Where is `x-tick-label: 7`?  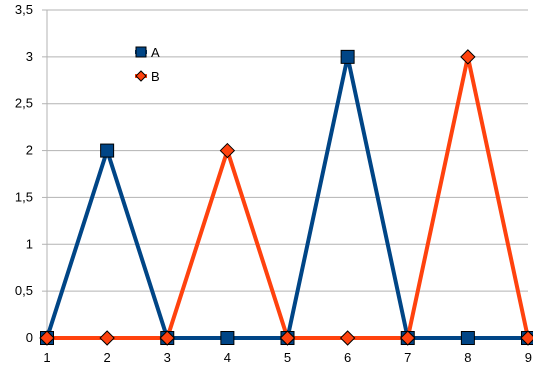 x-tick-label: 7 is located at coordinates (407, 357).